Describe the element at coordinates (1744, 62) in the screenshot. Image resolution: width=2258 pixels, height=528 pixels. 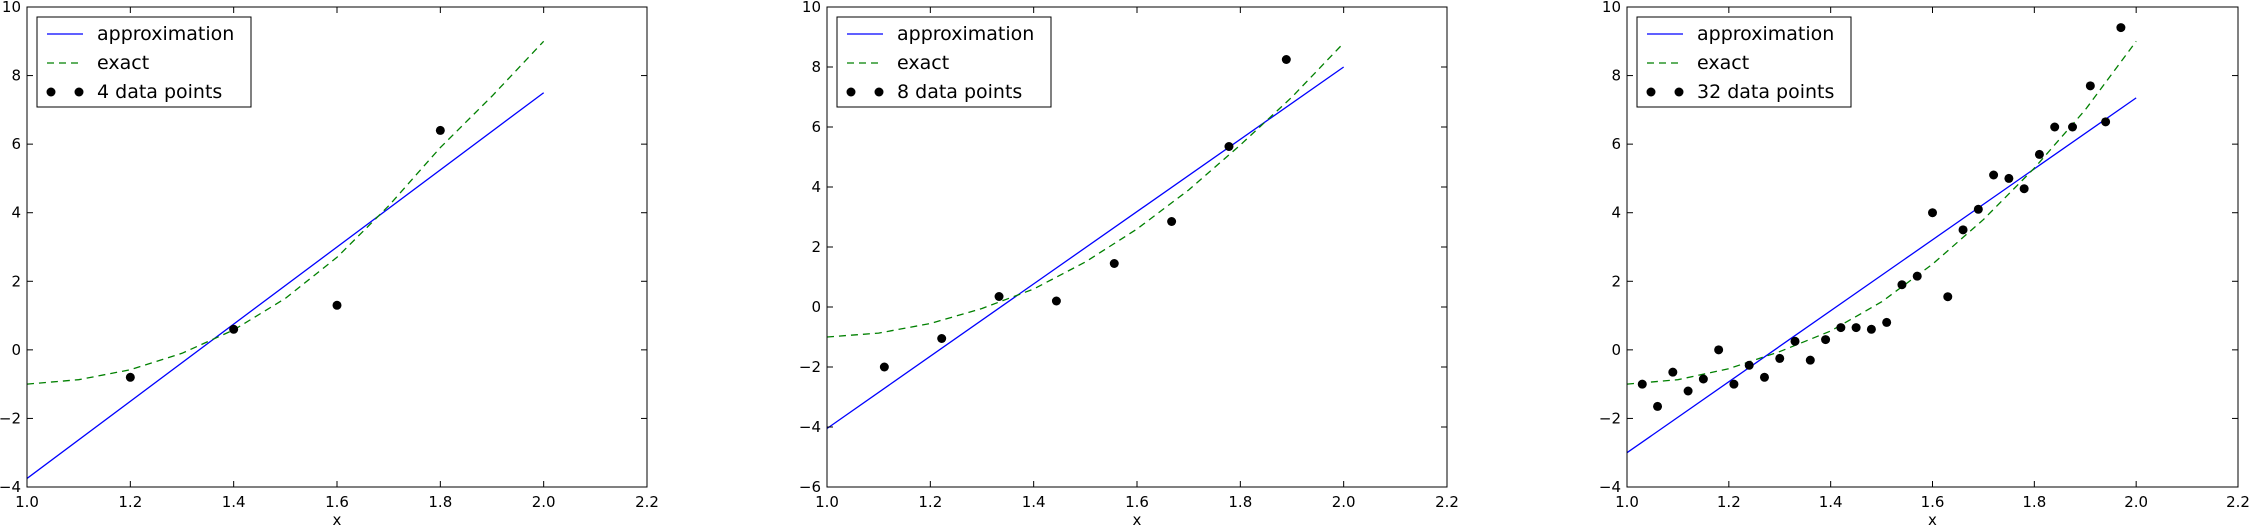
I see `legend: approximation exact 32 data points` at that location.